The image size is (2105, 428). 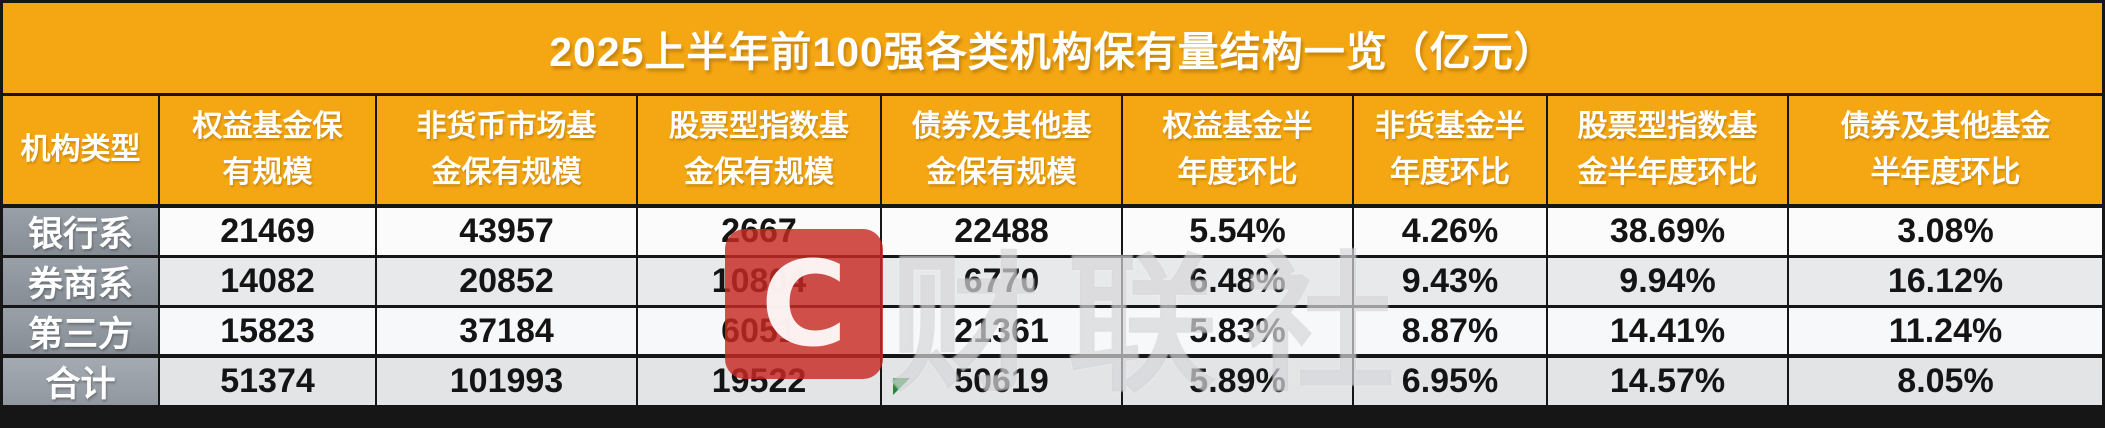 What do you see at coordinates (81, 150) in the screenshot?
I see `header-institution-type: 机构类型` at bounding box center [81, 150].